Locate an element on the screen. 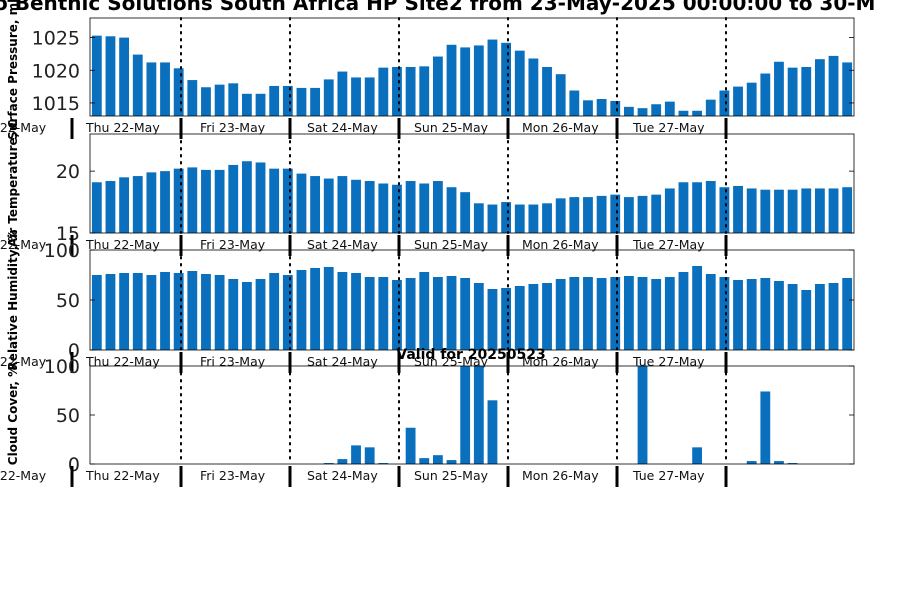 The image size is (900, 600). y-axis-label: Air Temperature, C is located at coordinates (13, 184).